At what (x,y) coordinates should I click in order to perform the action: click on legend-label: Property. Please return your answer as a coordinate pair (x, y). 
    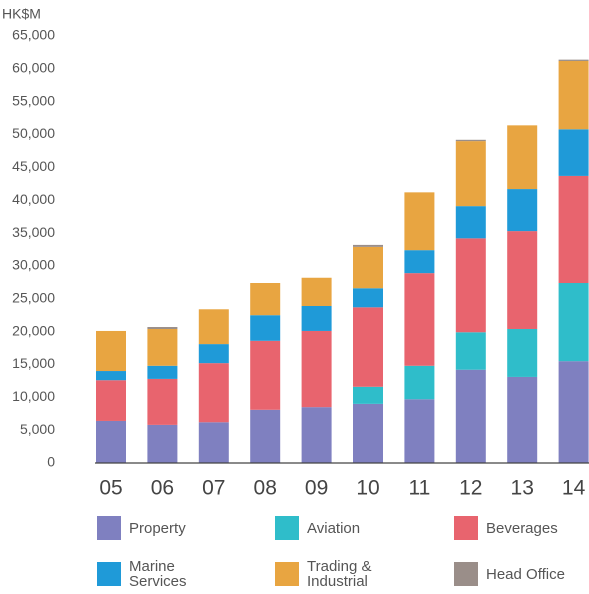
    Looking at the image, I should click on (157, 528).